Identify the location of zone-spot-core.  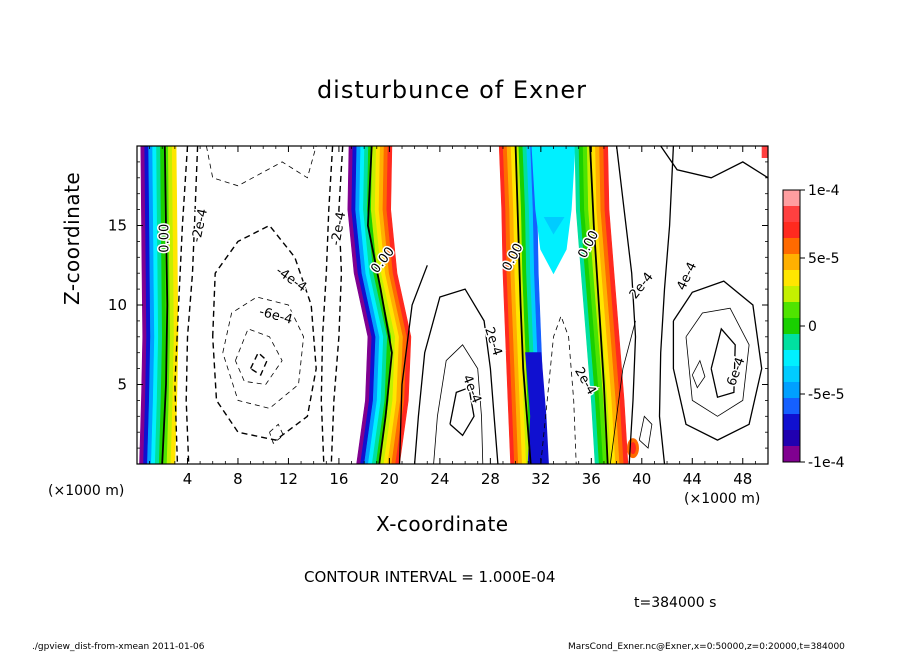
(632, 448).